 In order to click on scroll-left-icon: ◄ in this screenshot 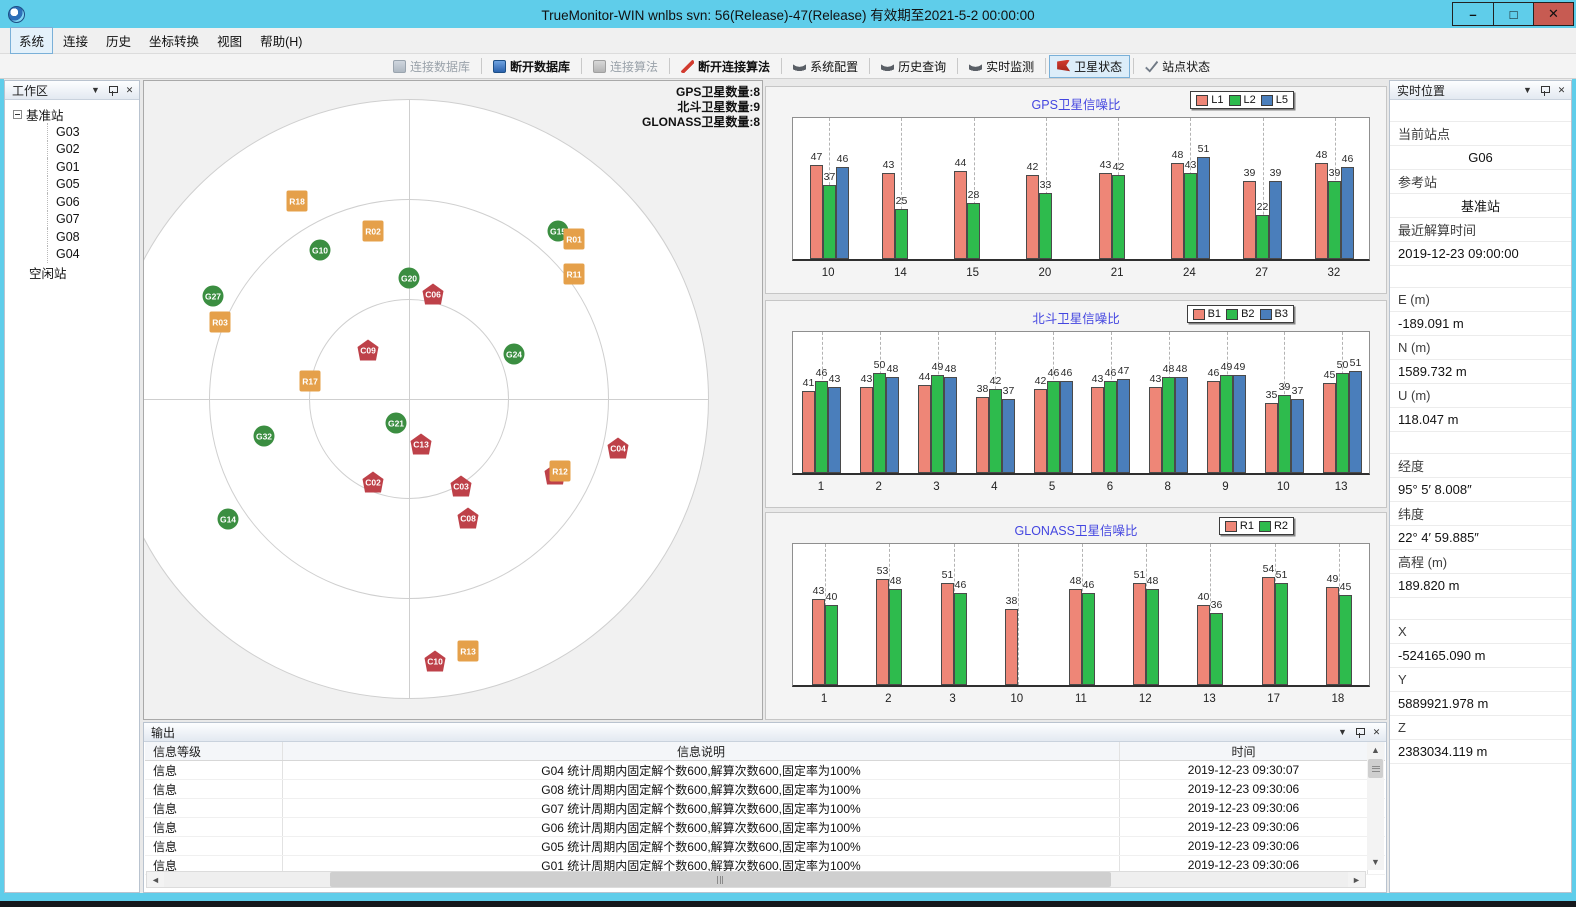, I will do `click(155, 879)`.